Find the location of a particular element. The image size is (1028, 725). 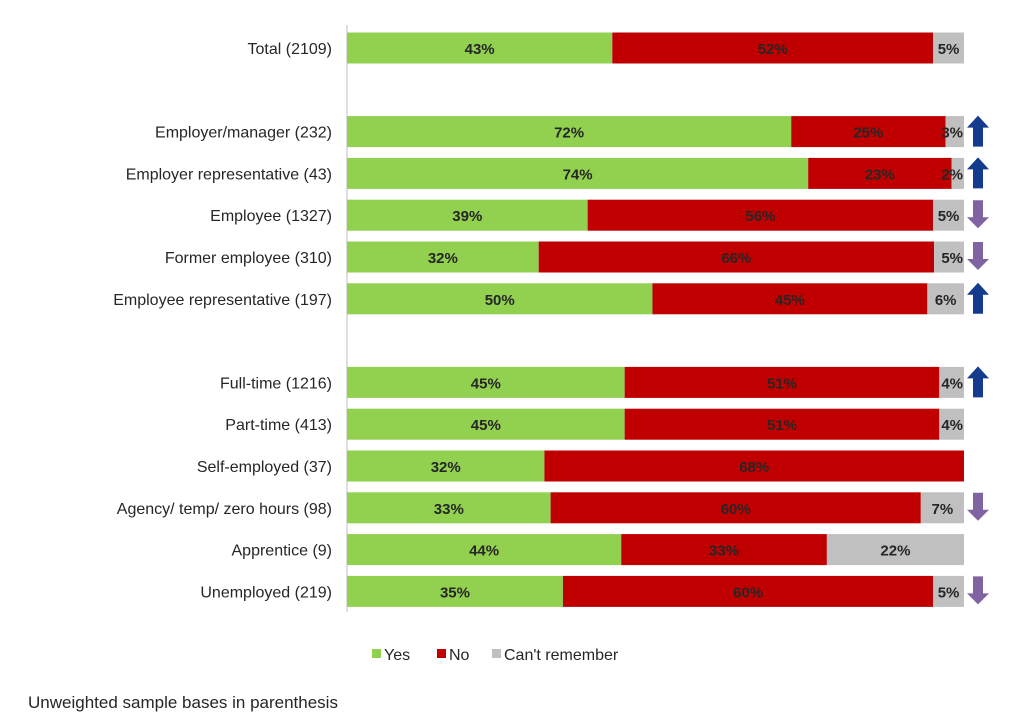

data-label: 50% is located at coordinates (500, 300).